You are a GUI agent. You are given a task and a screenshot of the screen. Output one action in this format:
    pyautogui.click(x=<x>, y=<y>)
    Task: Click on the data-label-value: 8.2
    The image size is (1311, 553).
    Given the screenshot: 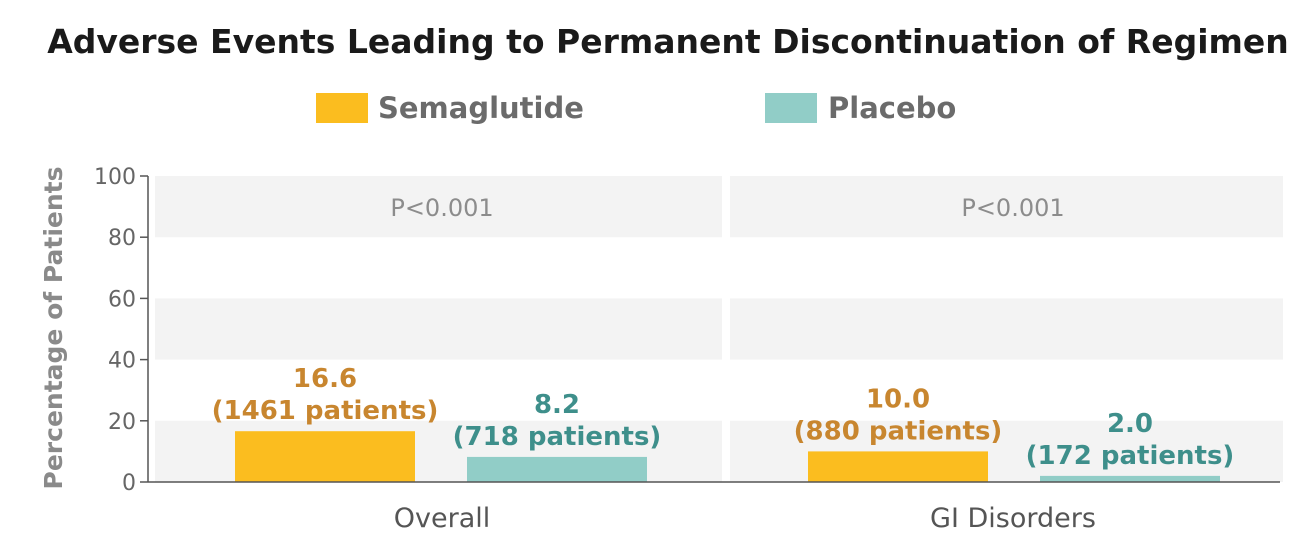 What is the action you would take?
    pyautogui.click(x=557, y=405)
    